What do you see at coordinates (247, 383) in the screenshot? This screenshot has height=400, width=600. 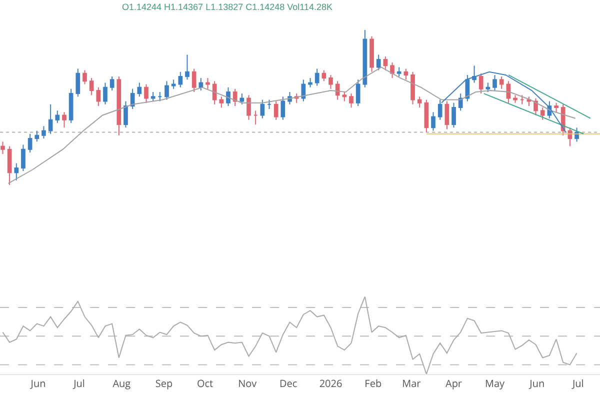 I see `x-tick-label: Nov` at bounding box center [247, 383].